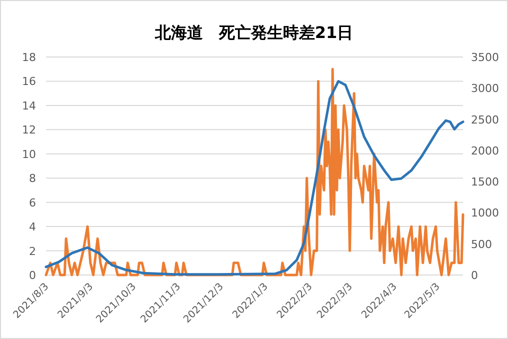 Image resolution: width=508 pixels, height=339 pixels. Describe the element at coordinates (485, 119) in the screenshot. I see `y2-tick-label: 2500` at that location.